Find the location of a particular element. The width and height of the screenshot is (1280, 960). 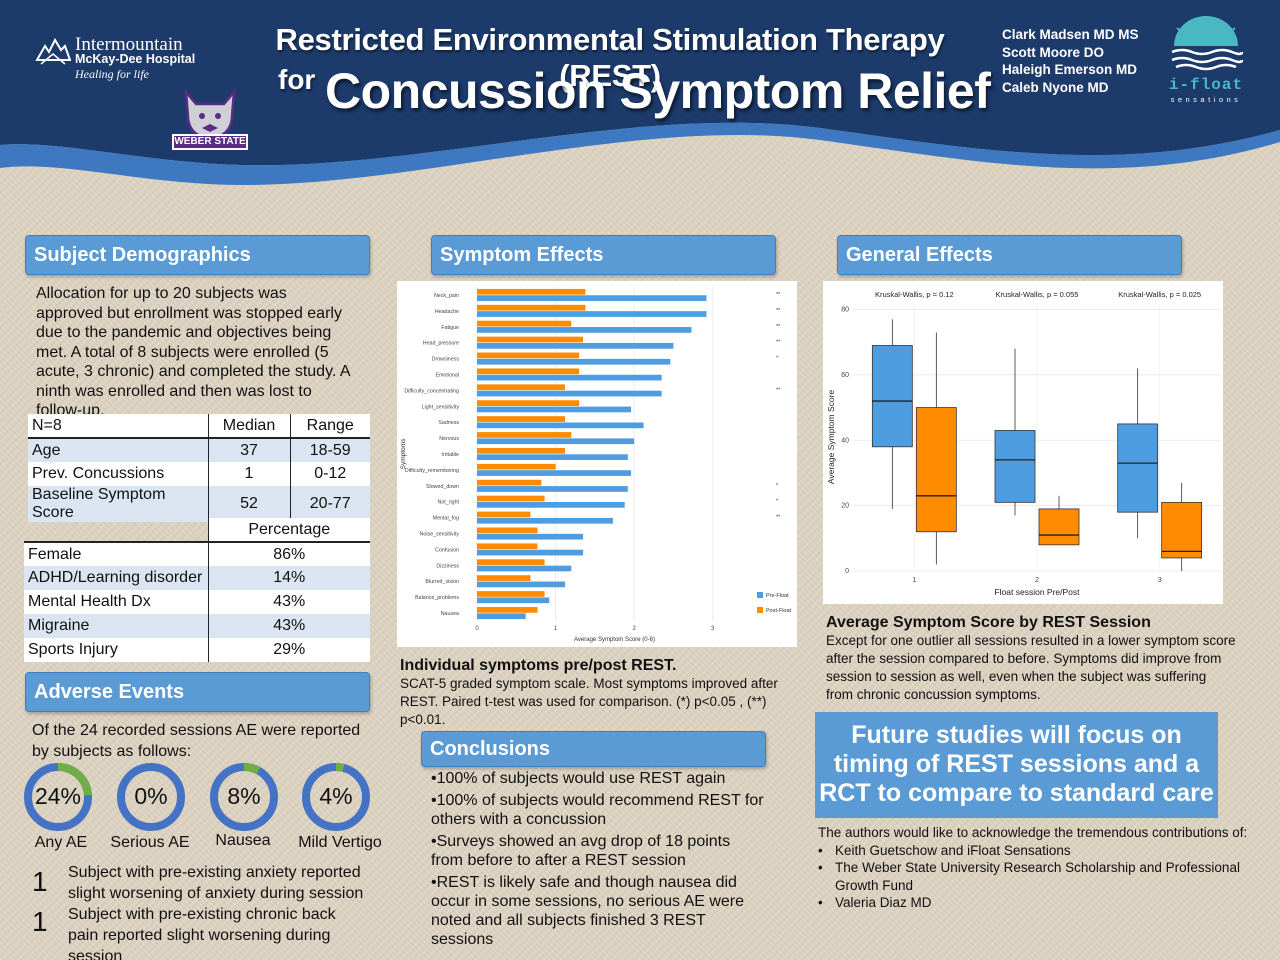

category-label: Nervous is located at coordinates (449, 439).